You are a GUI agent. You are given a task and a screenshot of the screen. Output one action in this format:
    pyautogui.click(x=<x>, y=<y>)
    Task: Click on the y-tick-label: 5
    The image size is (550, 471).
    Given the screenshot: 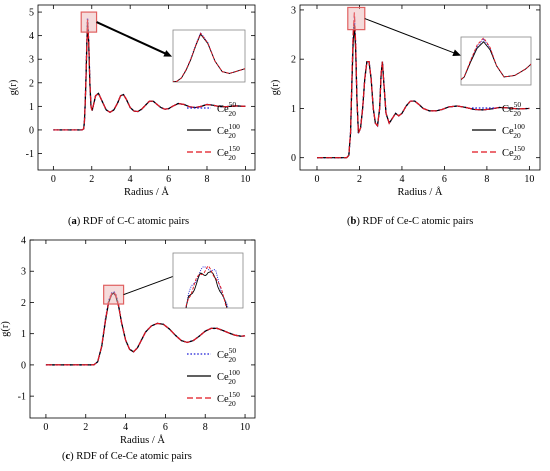 What is the action you would take?
    pyautogui.click(x=31, y=13)
    